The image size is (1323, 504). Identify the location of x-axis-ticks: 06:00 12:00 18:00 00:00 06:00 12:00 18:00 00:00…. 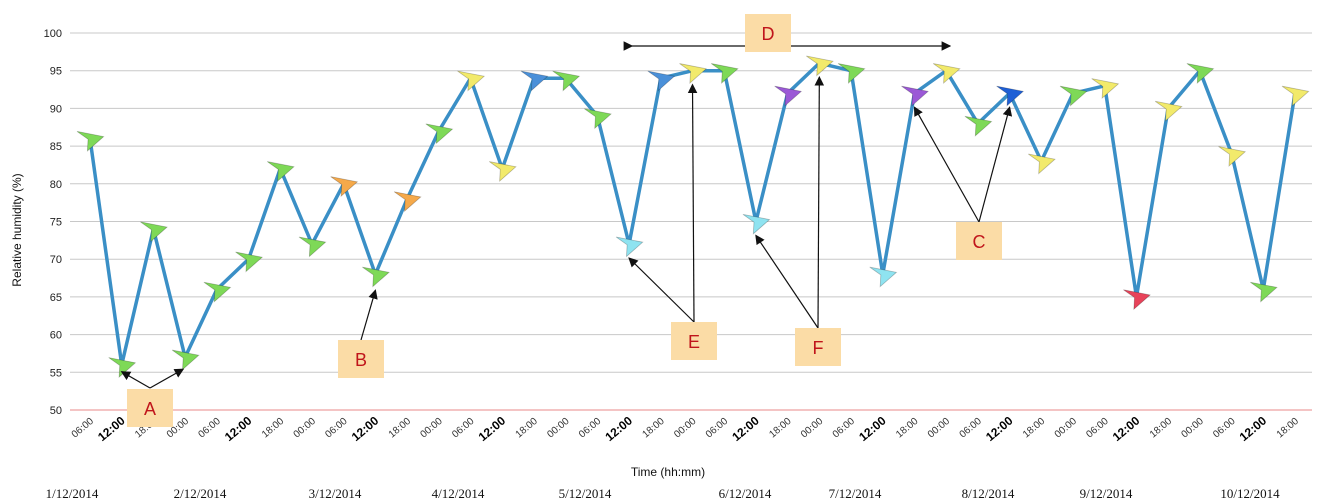
(686, 428).